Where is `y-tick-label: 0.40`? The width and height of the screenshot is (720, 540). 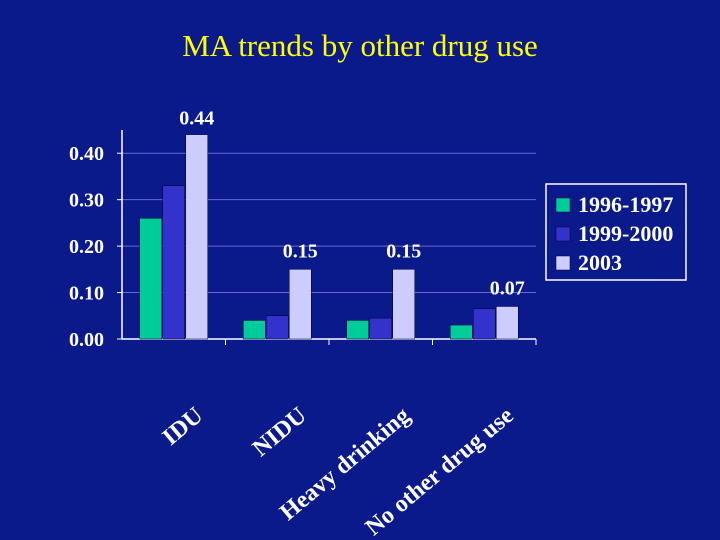 y-tick-label: 0.40 is located at coordinates (86, 154).